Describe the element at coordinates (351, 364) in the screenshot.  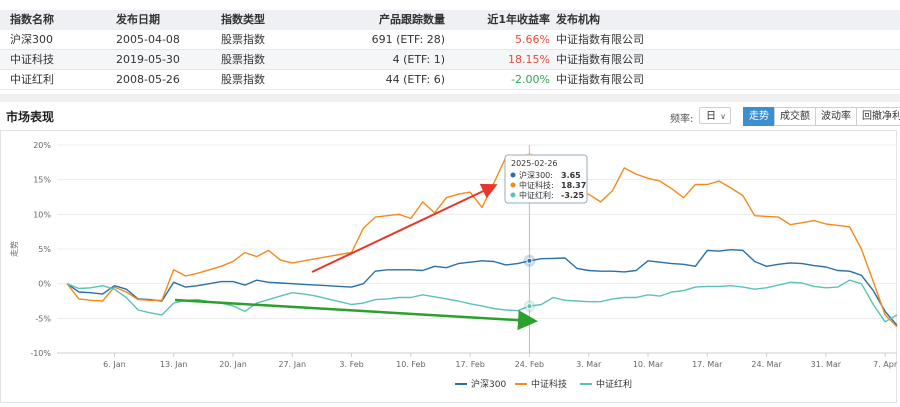
I see `x-tick-label: 3. Feb` at that location.